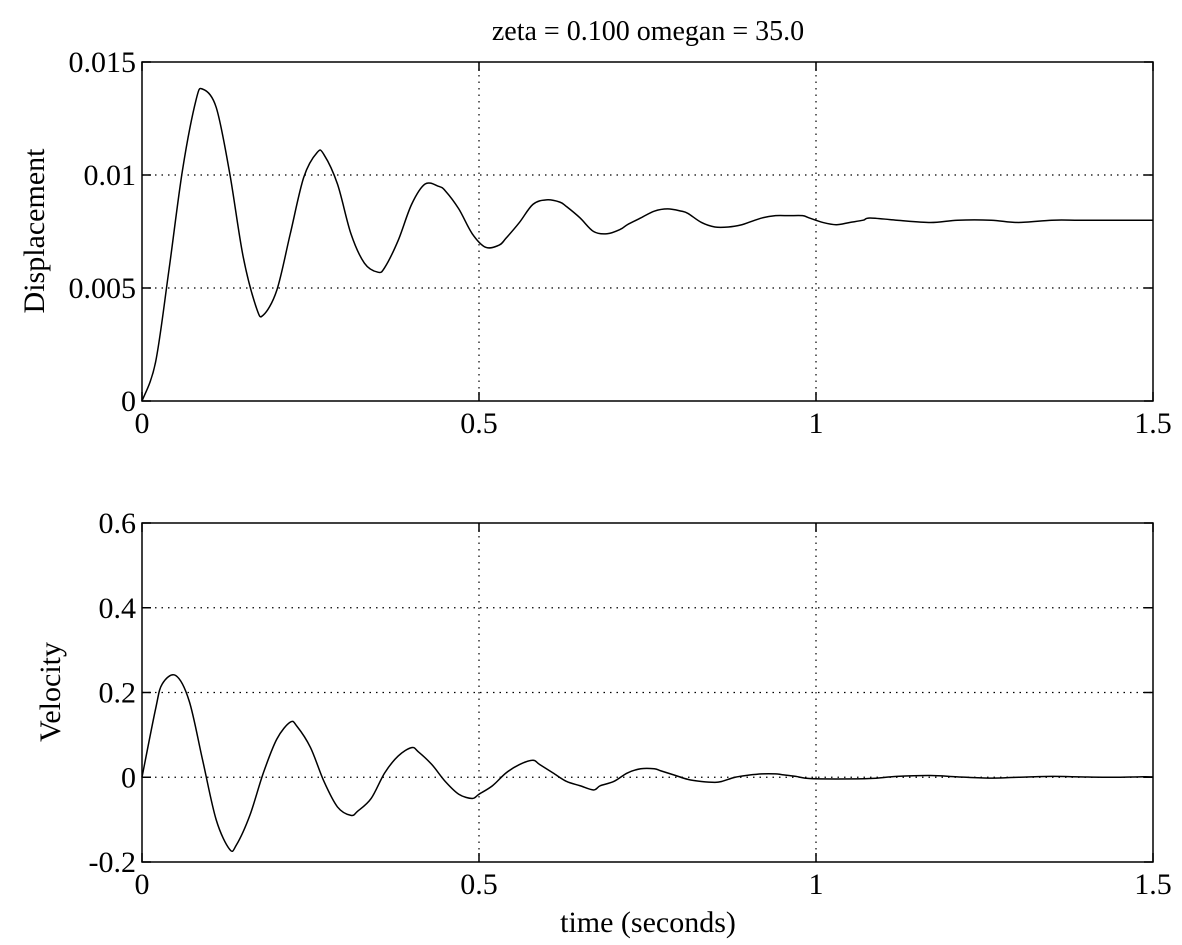 The image size is (1182, 945). Describe the element at coordinates (128, 777) in the screenshot. I see `velocity-y-tick-label: 0` at that location.